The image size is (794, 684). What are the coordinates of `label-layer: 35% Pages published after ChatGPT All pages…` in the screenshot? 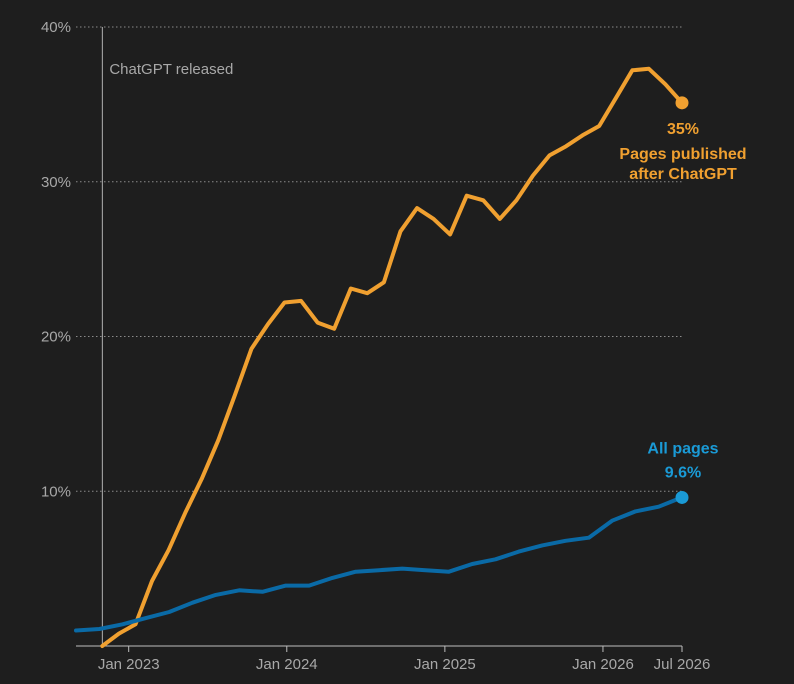 It's located at (682, 301).